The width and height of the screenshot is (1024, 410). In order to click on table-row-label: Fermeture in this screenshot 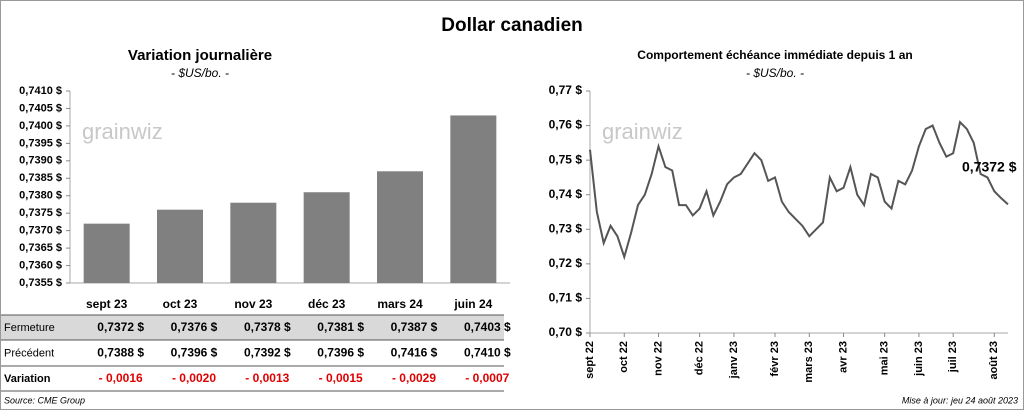, I will do `click(29, 328)`.